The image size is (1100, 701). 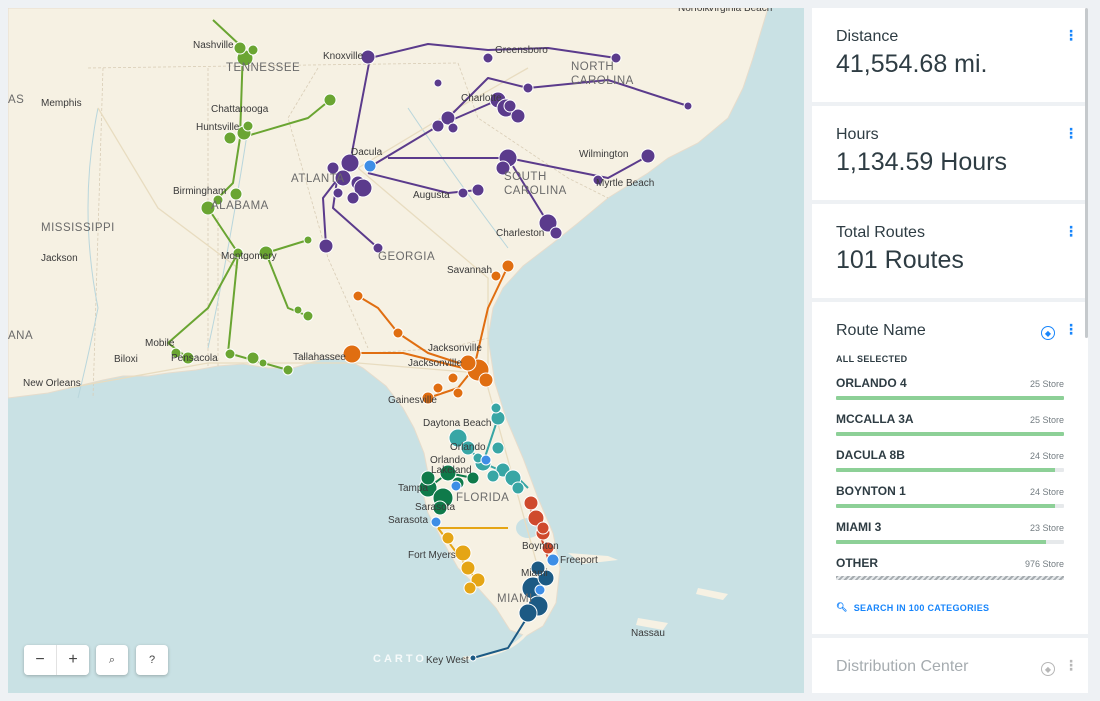 I want to click on route-name-menu-icon: ⋮, so click(x=1071, y=329).